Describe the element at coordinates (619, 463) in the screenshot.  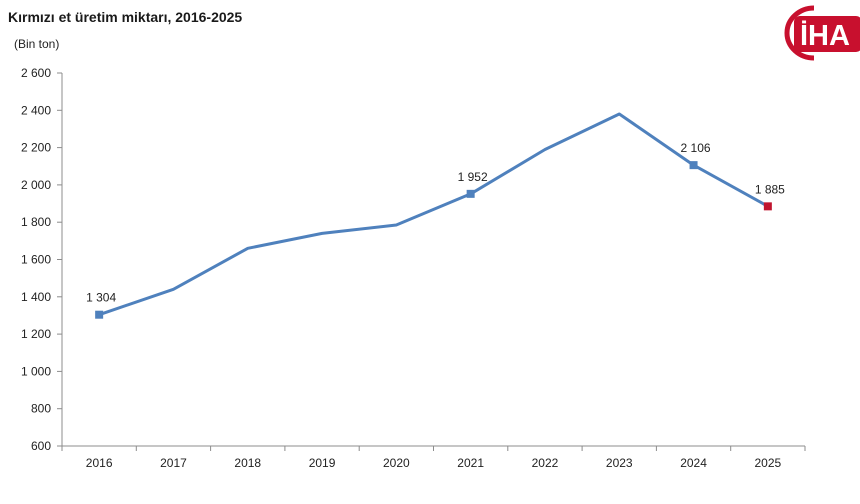
I see `x-tick-label: 2023` at that location.